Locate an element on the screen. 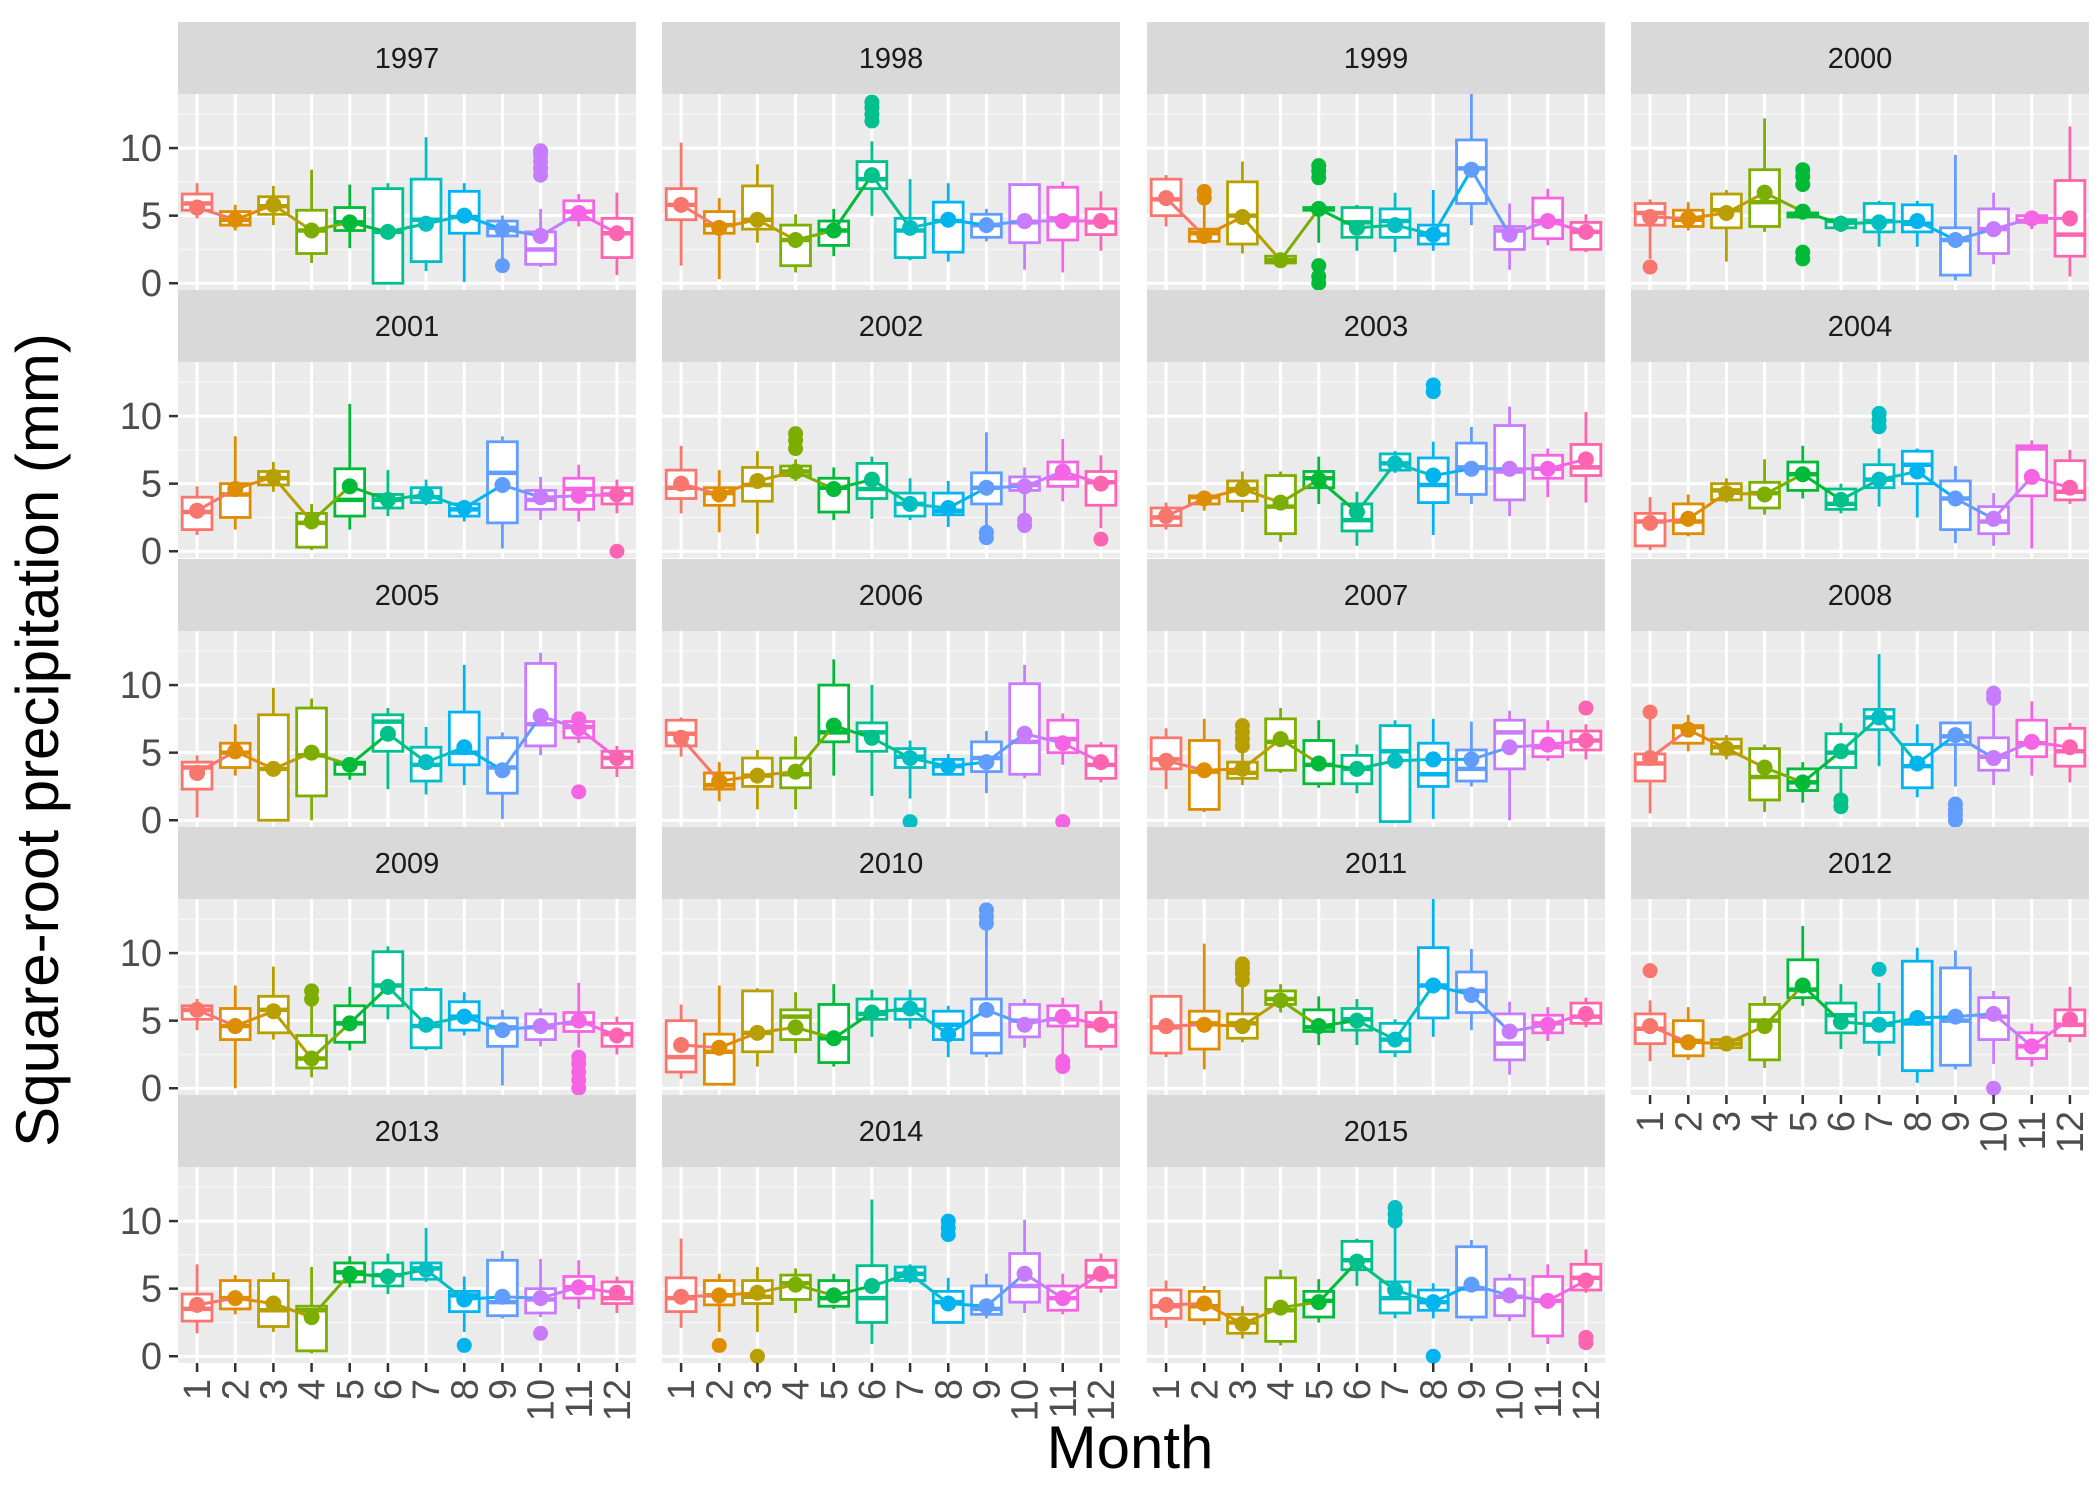  strip-1998 is located at coordinates (891, 58).